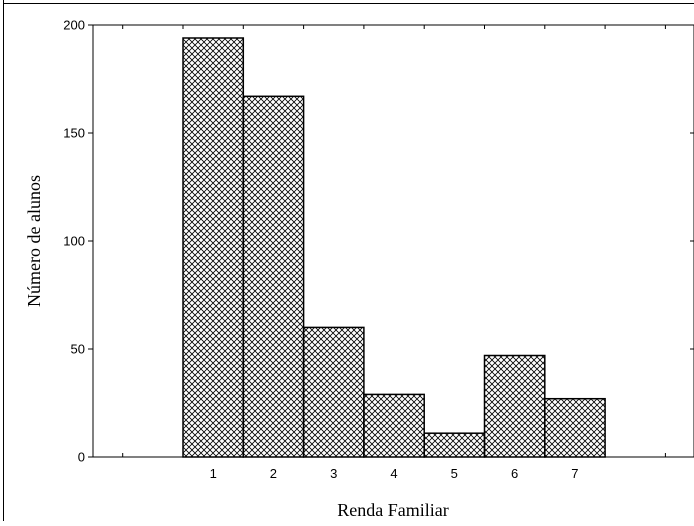  I want to click on y-tick-label: 200, so click(74, 25).